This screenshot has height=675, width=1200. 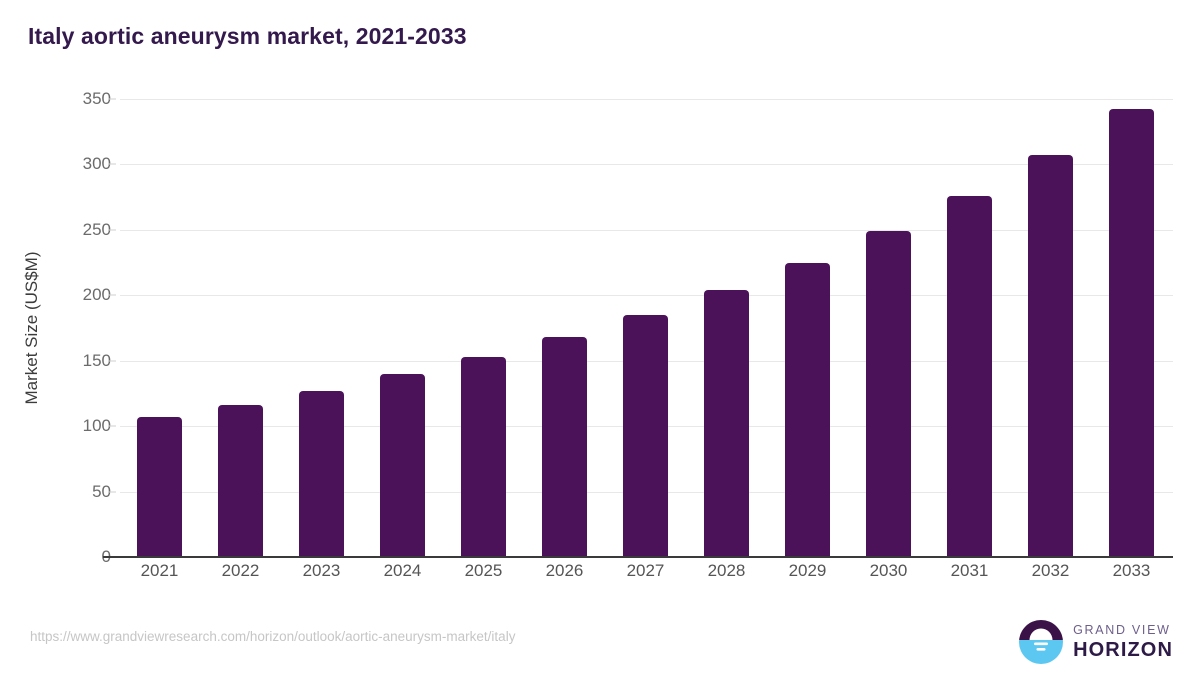 I want to click on y-axis-tick-label: 50, so click(x=101, y=491).